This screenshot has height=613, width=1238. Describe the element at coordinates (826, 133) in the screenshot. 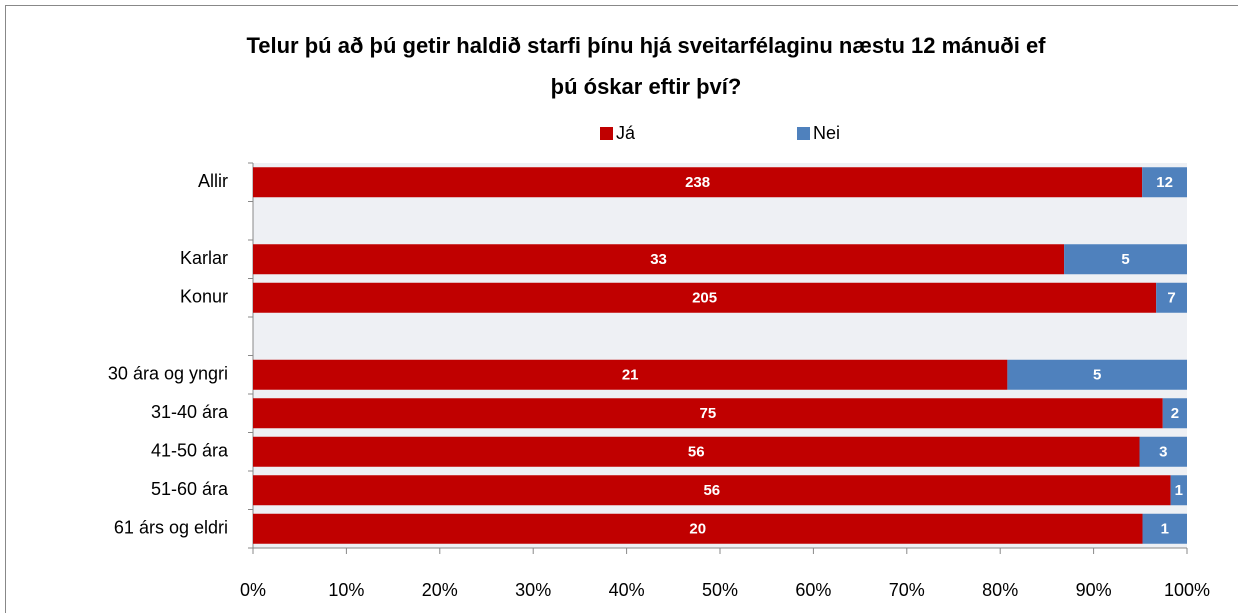

I see `legend-label: Nei` at that location.